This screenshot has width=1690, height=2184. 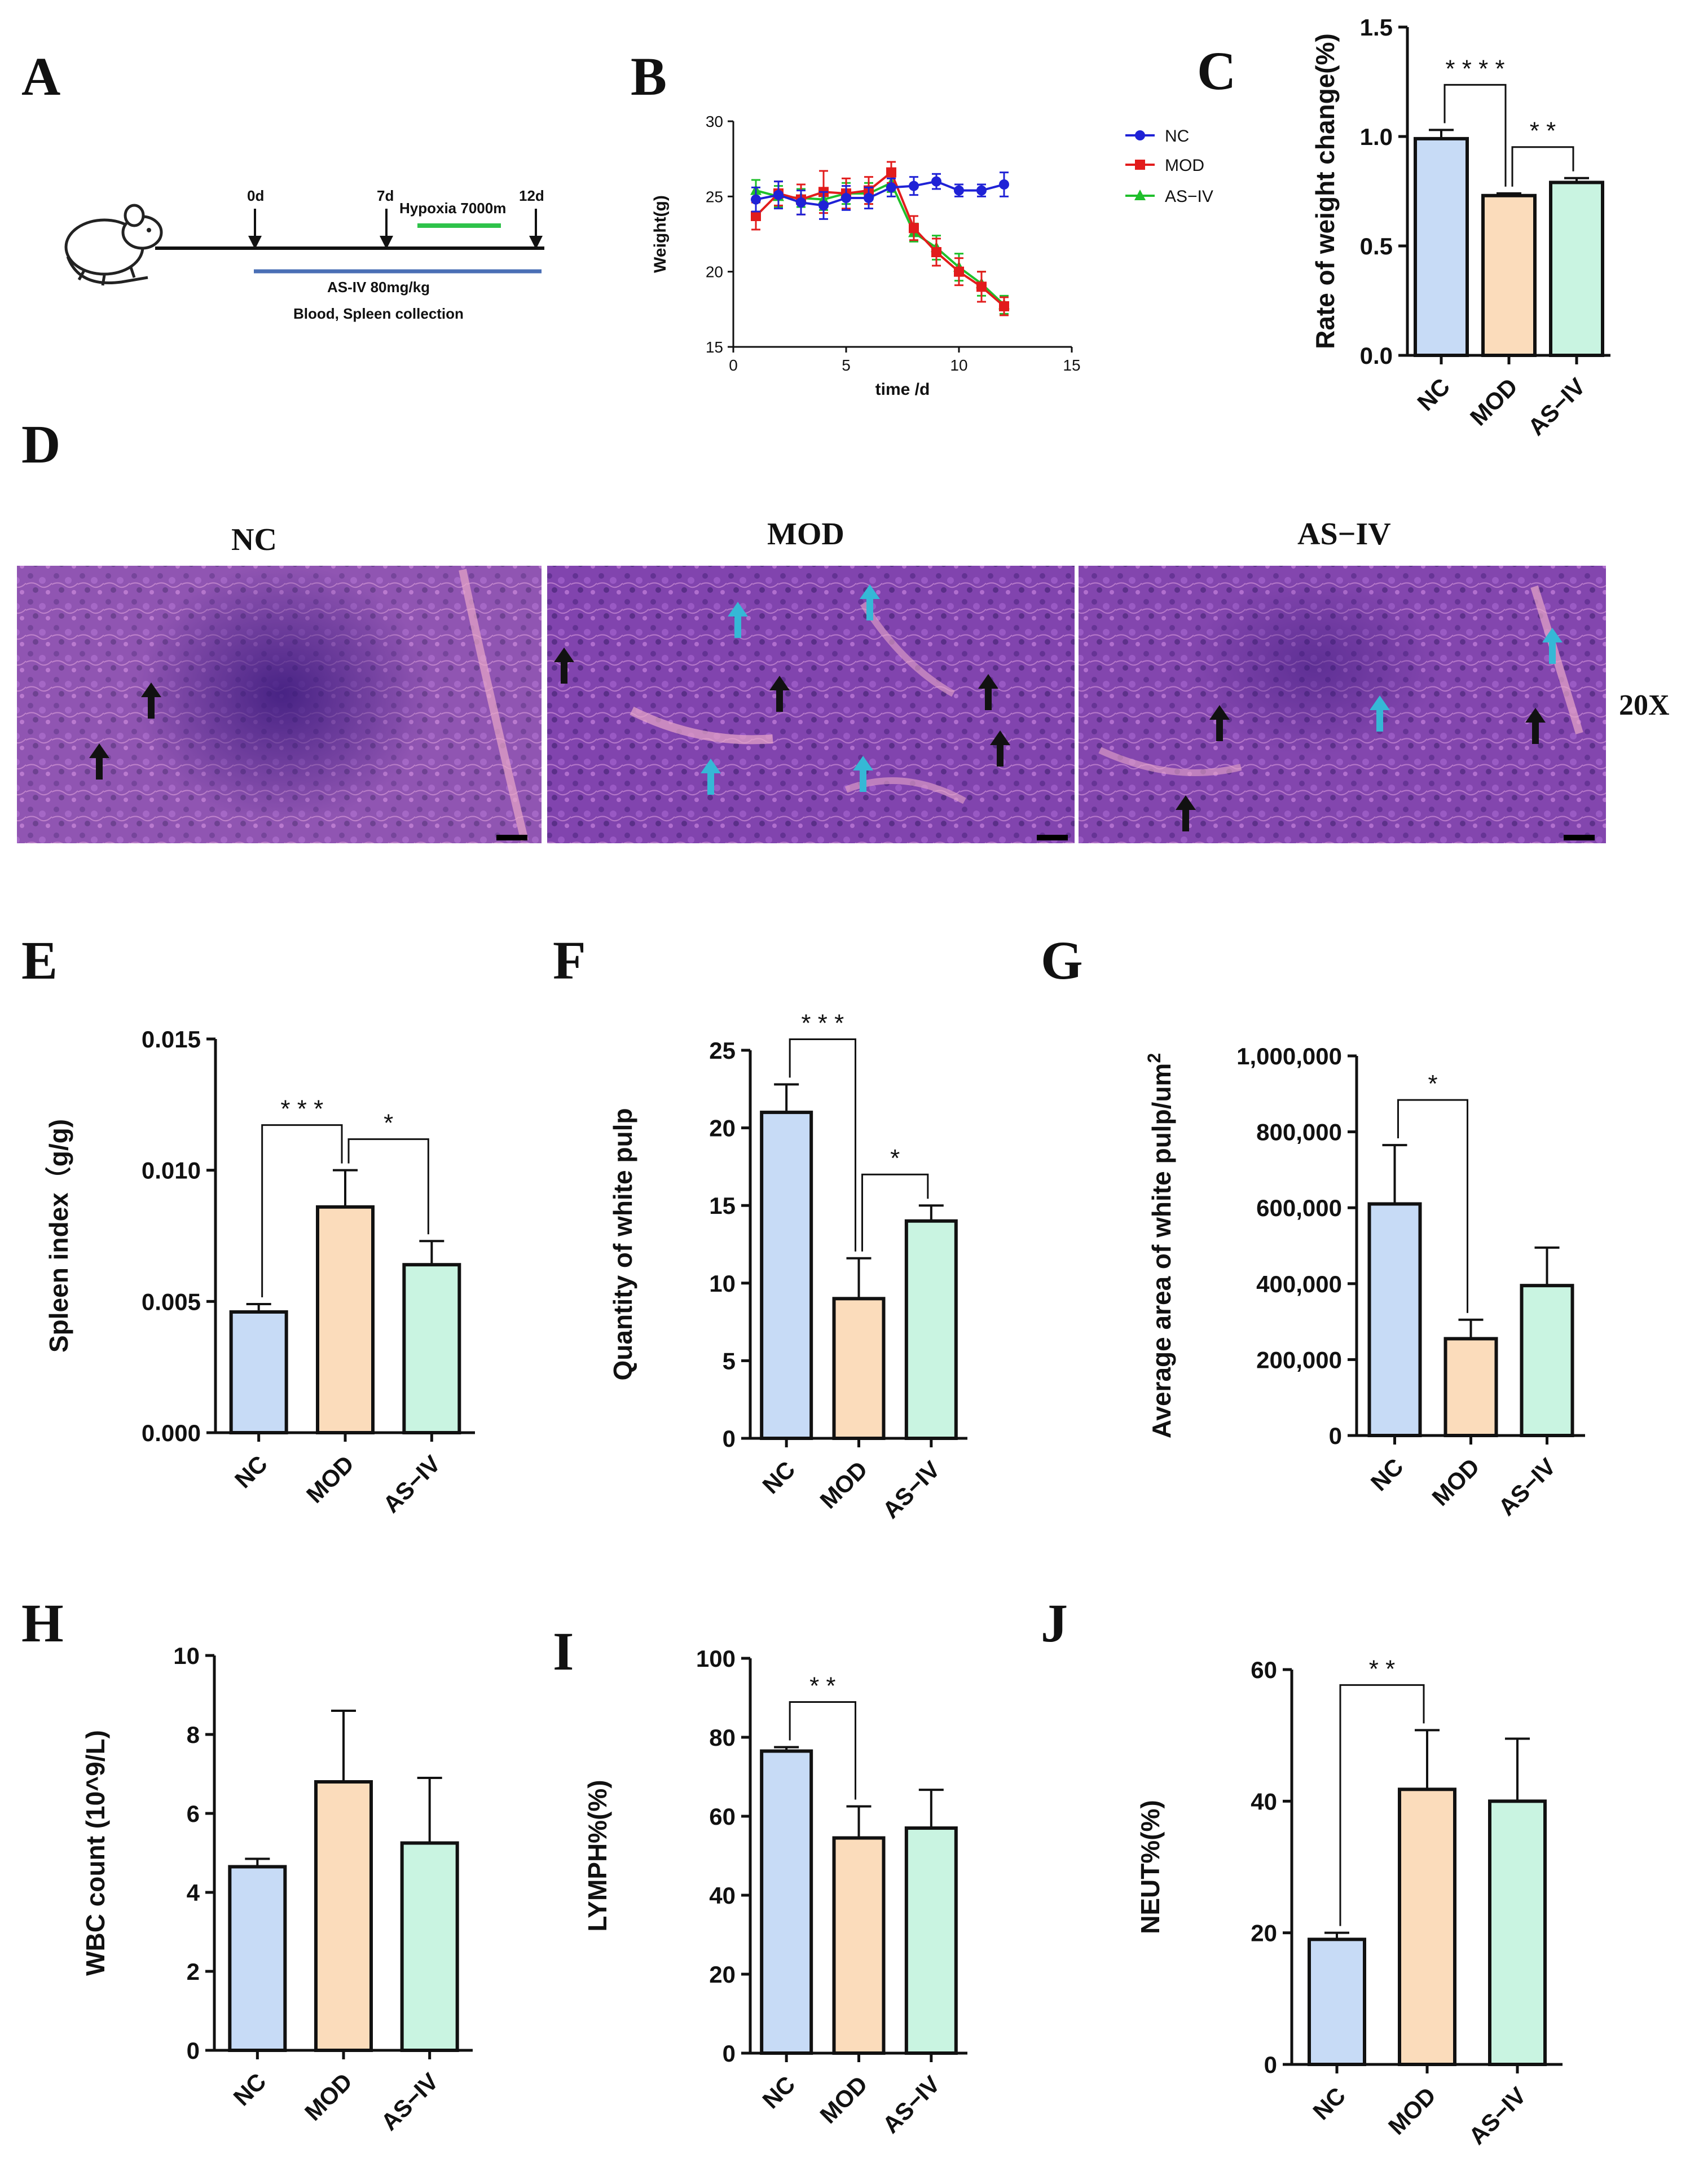 What do you see at coordinates (649, 76) in the screenshot?
I see `panel-label-b: B` at bounding box center [649, 76].